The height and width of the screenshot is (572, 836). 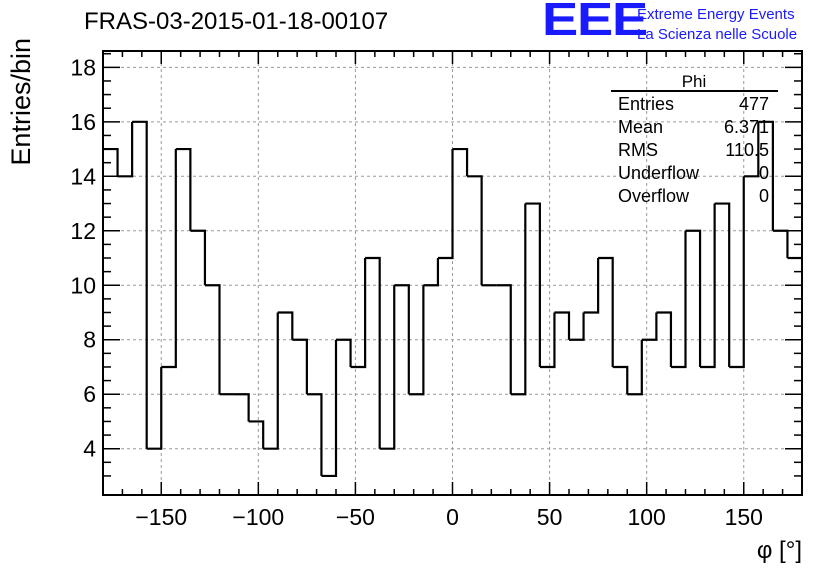 What do you see at coordinates (694, 81) in the screenshot?
I see `stats-title: Phi` at bounding box center [694, 81].